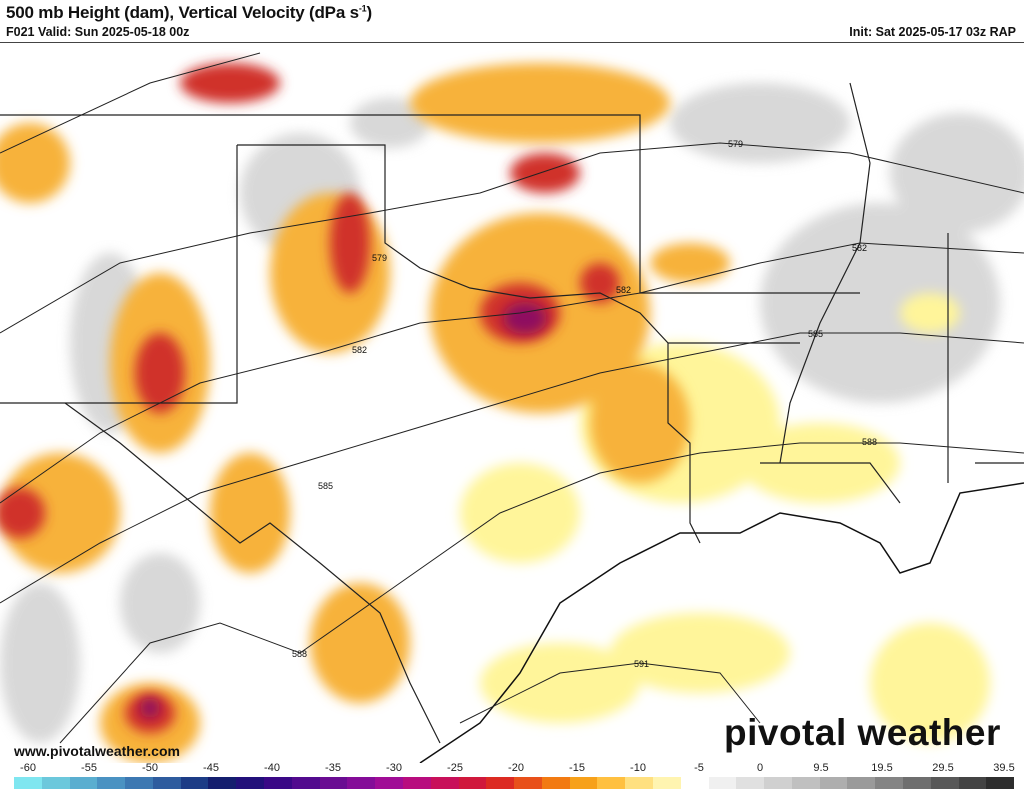 The image size is (1024, 791). What do you see at coordinates (699, 768) in the screenshot?
I see `colorbar-label: -5` at bounding box center [699, 768].